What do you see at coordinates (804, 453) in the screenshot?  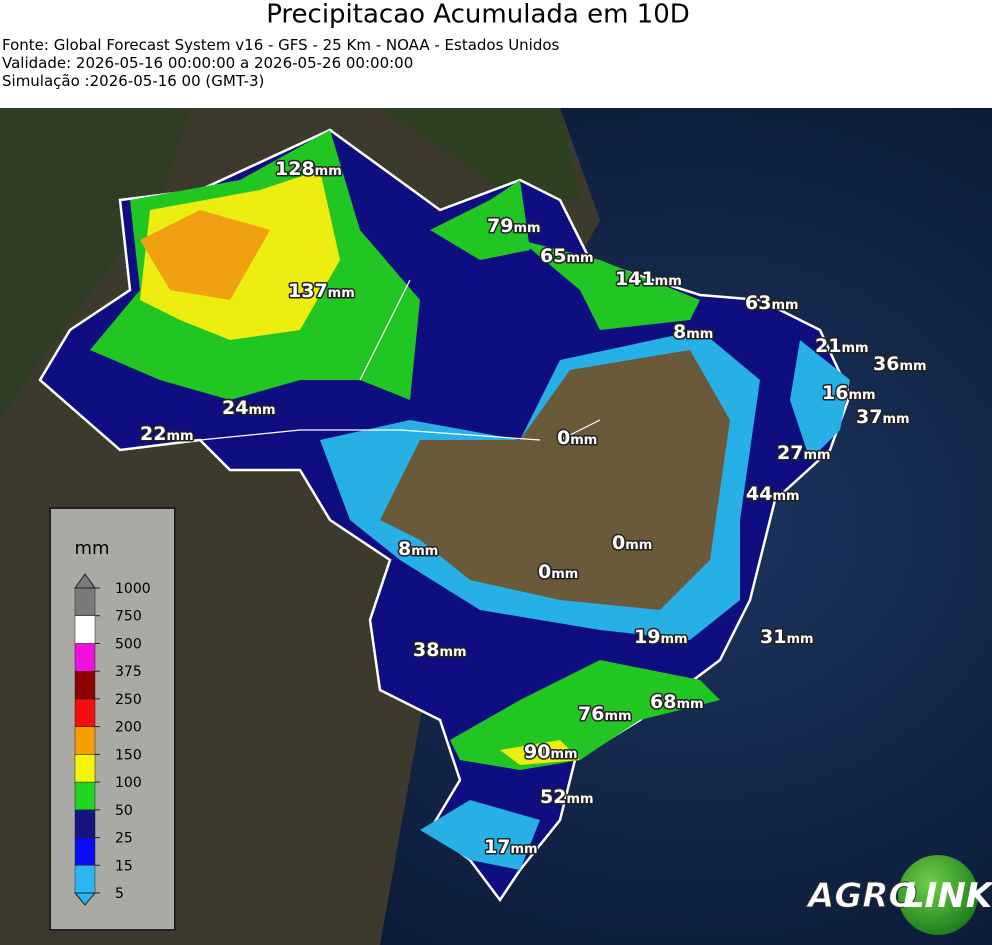 I see `rain-label: 27mm` at bounding box center [804, 453].